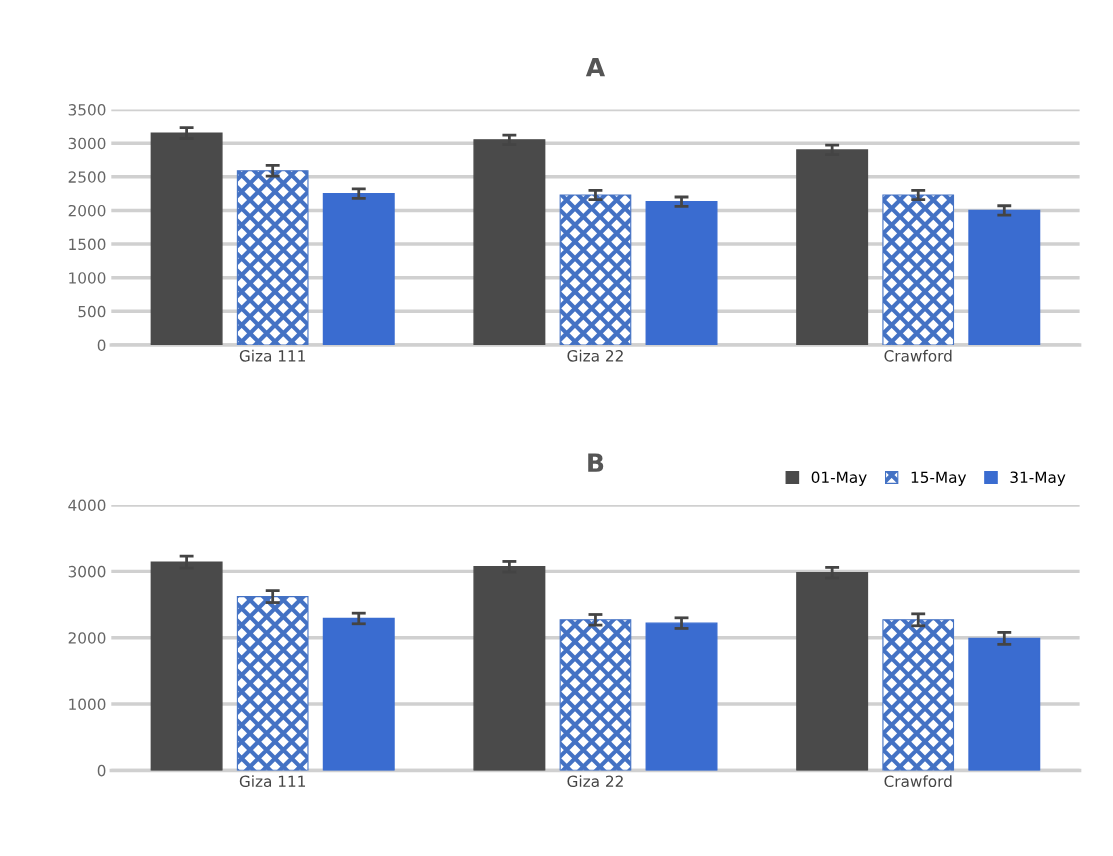  What do you see at coordinates (596, 462) in the screenshot?
I see `chart-title: B` at bounding box center [596, 462].